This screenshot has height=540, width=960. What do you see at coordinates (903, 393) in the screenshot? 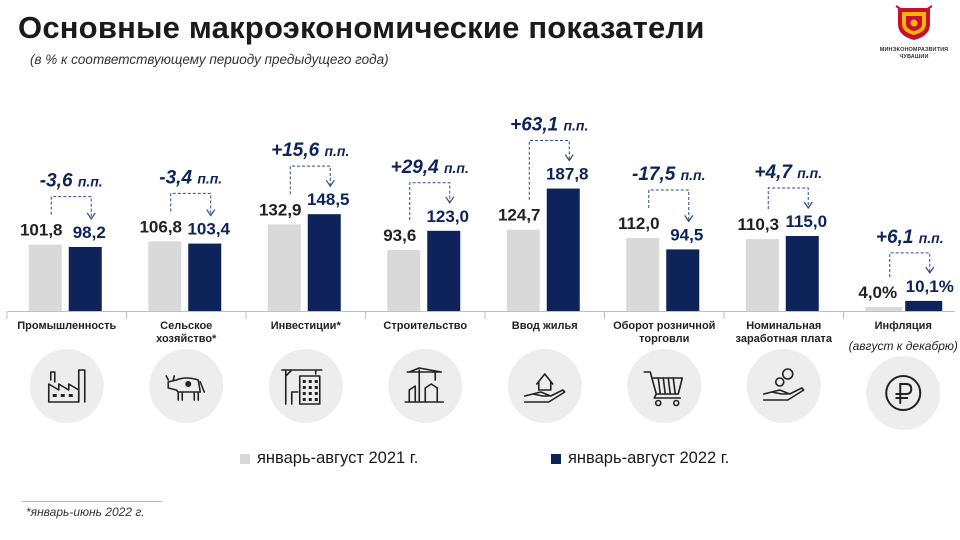
I see `ruble-icon` at bounding box center [903, 393].